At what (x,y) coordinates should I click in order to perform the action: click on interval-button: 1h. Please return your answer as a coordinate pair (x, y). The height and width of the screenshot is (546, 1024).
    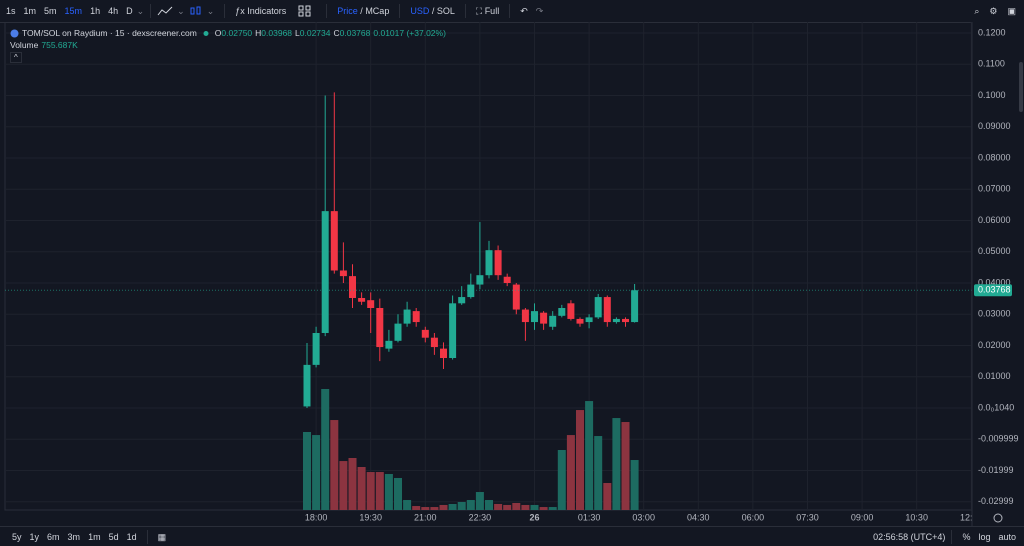
    Looking at the image, I should click on (95, 11).